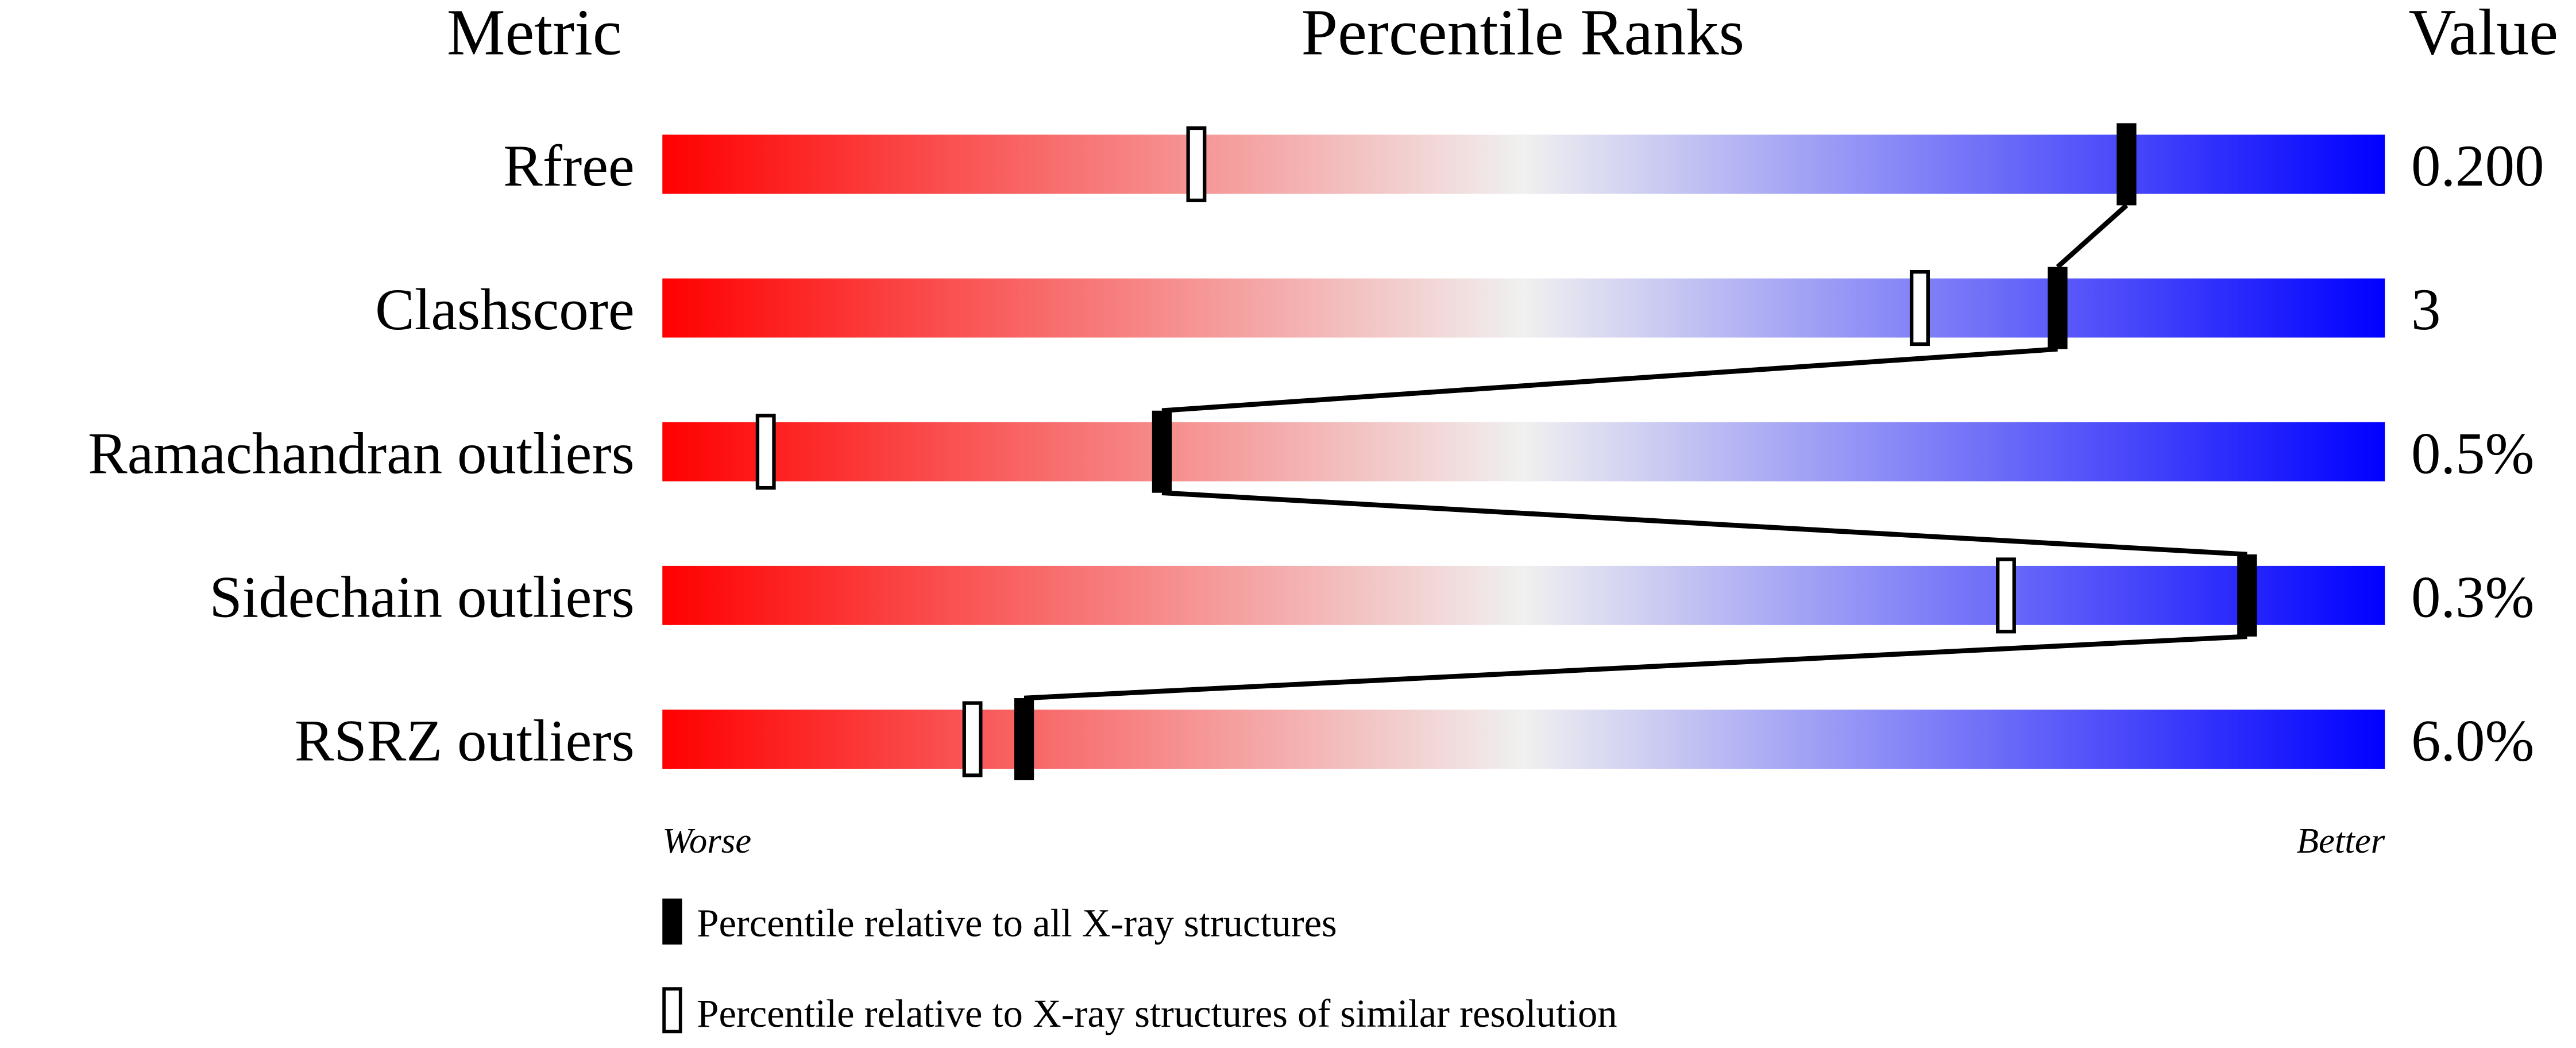 The image size is (2576, 1048). I want to click on metric-value: 6.0%, so click(2472, 741).